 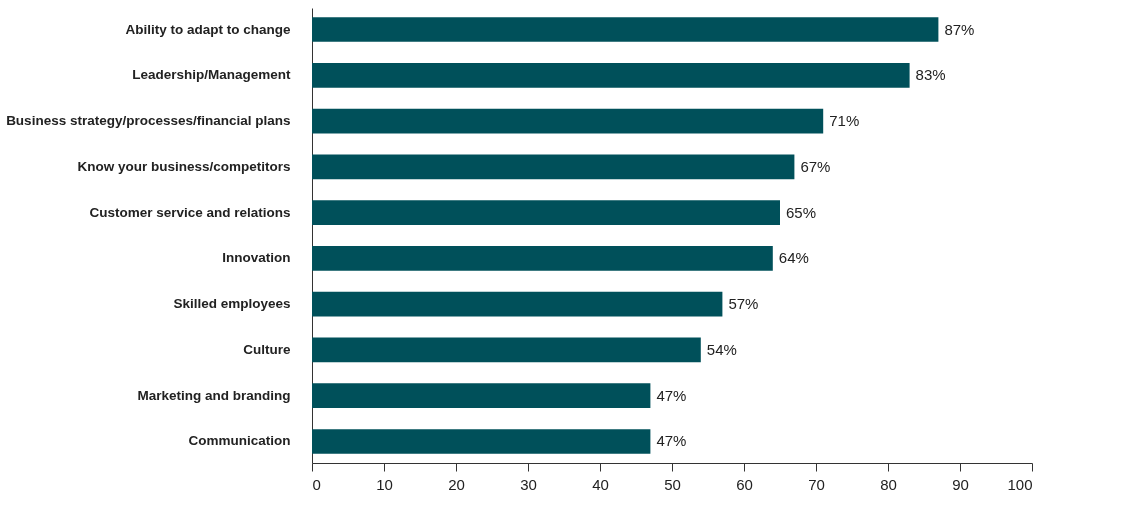 I want to click on x-tick-label: 40, so click(x=600, y=484).